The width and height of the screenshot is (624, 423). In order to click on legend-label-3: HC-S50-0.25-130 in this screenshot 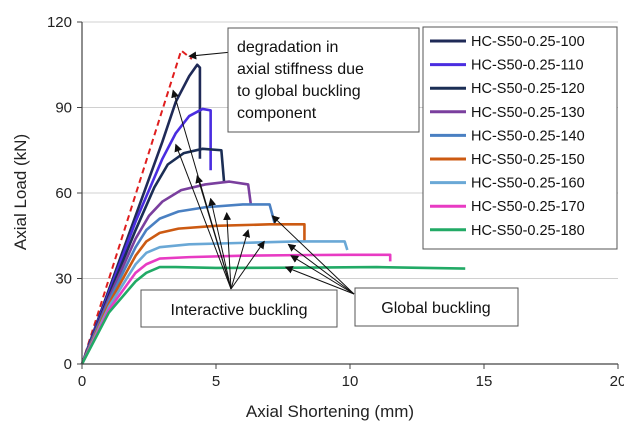, I will do `click(528, 113)`.